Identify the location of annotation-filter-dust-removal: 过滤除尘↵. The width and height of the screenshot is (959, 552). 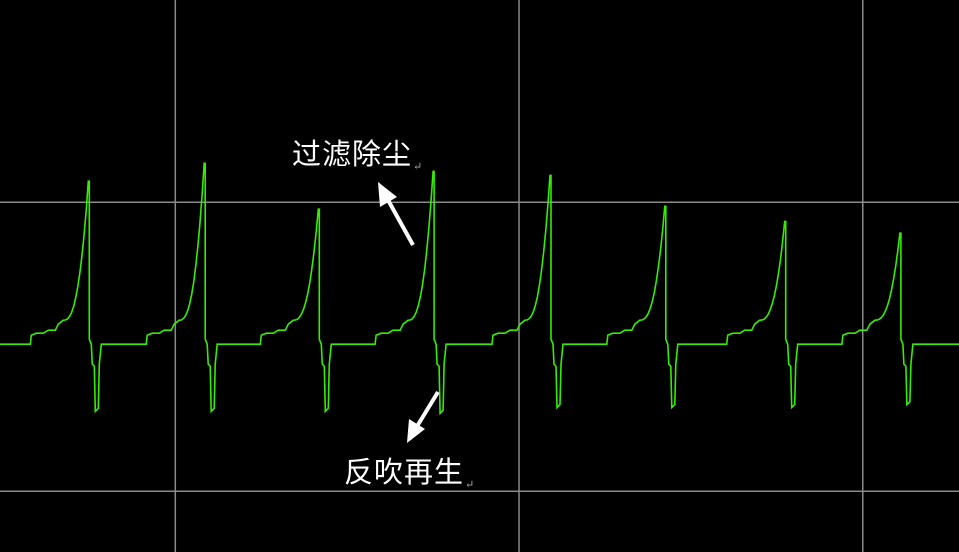
(358, 155).